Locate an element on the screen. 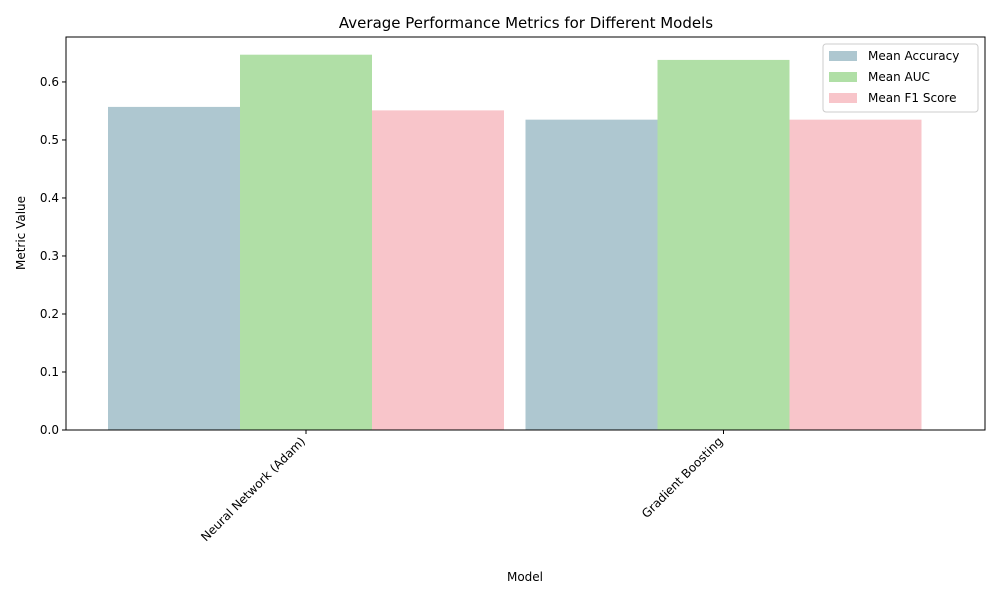 Image resolution: width=1000 pixels, height=604 pixels. x-tick-label: Gradient Boosting is located at coordinates (682, 477).